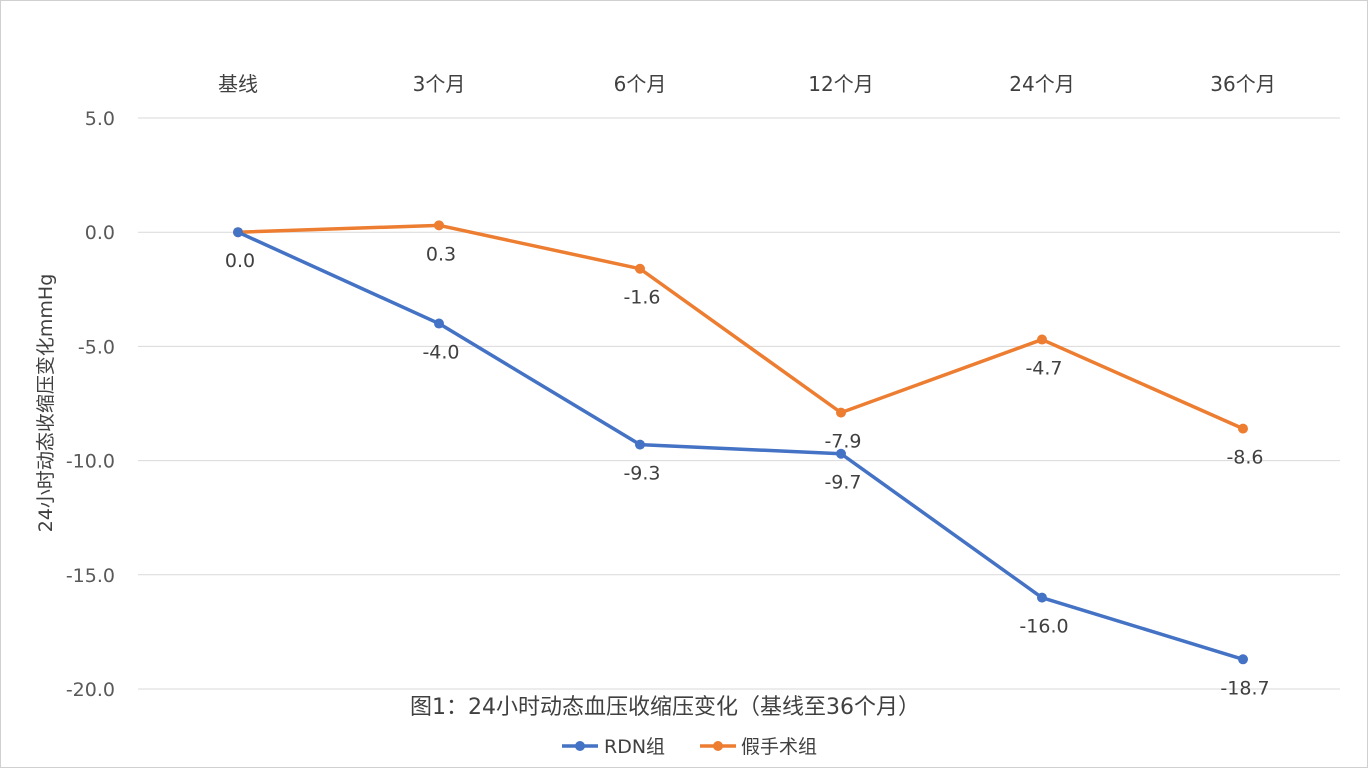  What do you see at coordinates (1244, 688) in the screenshot?
I see `data-label: -18.7` at bounding box center [1244, 688].